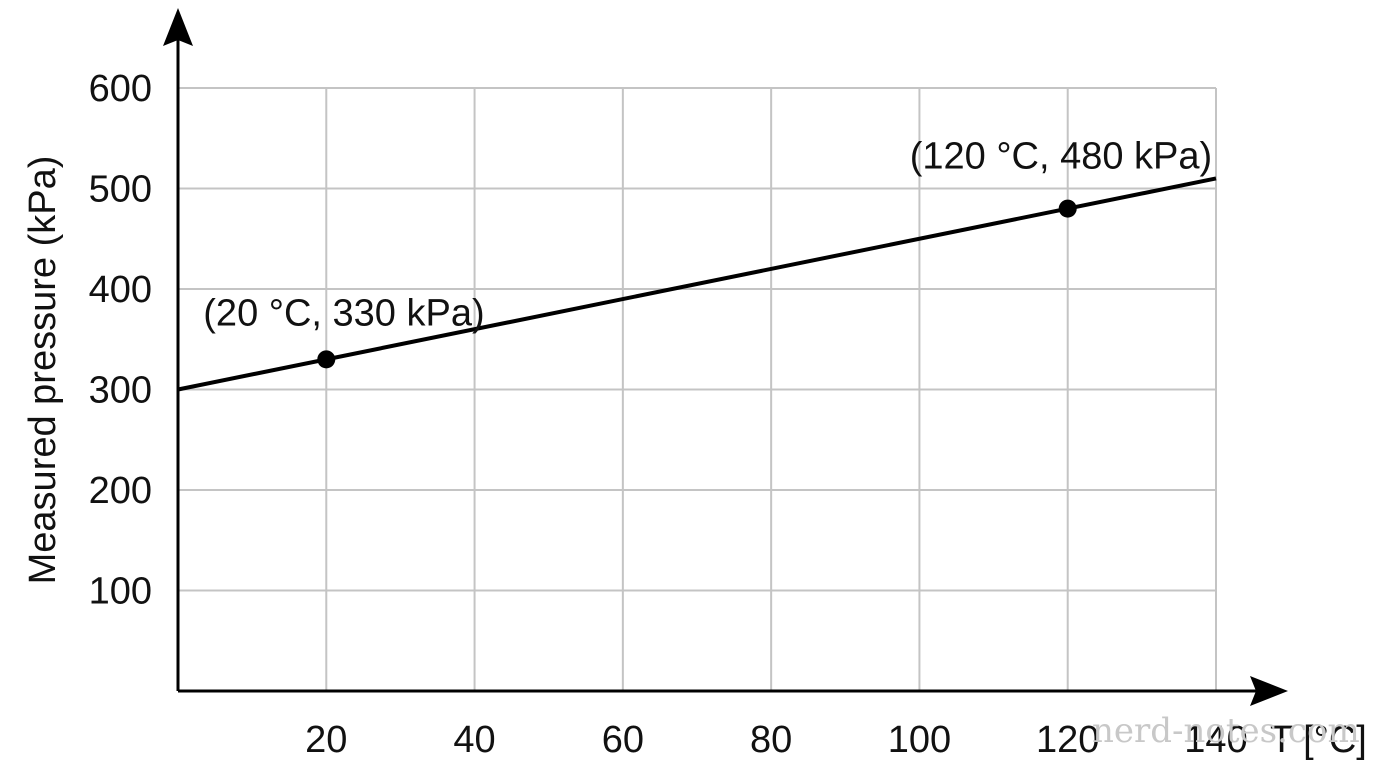 Image resolution: width=1376 pixels, height=768 pixels. What do you see at coordinates (120, 391) in the screenshot?
I see `y-tick-label-2: 300` at bounding box center [120, 391].